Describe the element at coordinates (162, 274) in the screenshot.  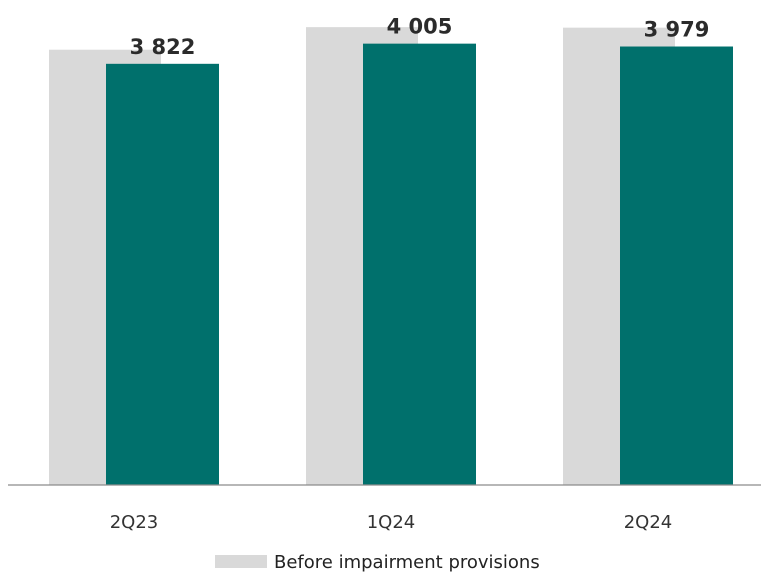
I see `bar-value-2q23` at that location.